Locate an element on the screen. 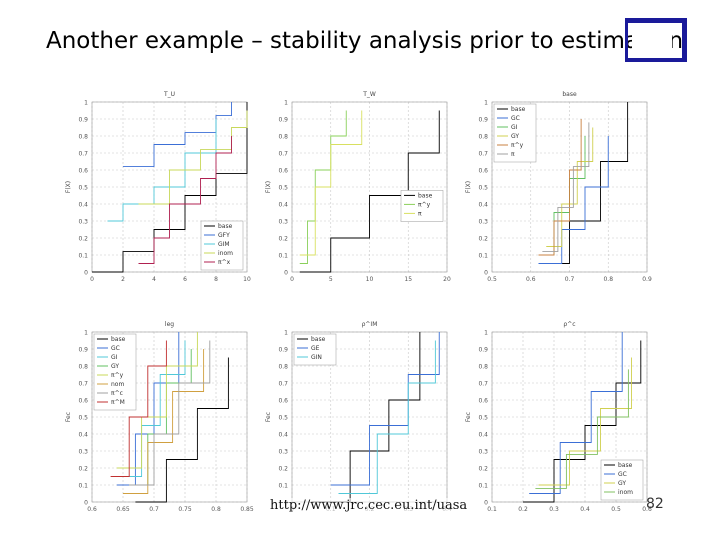 The image size is (720, 540). chart-title: leg is located at coordinates (169, 324).